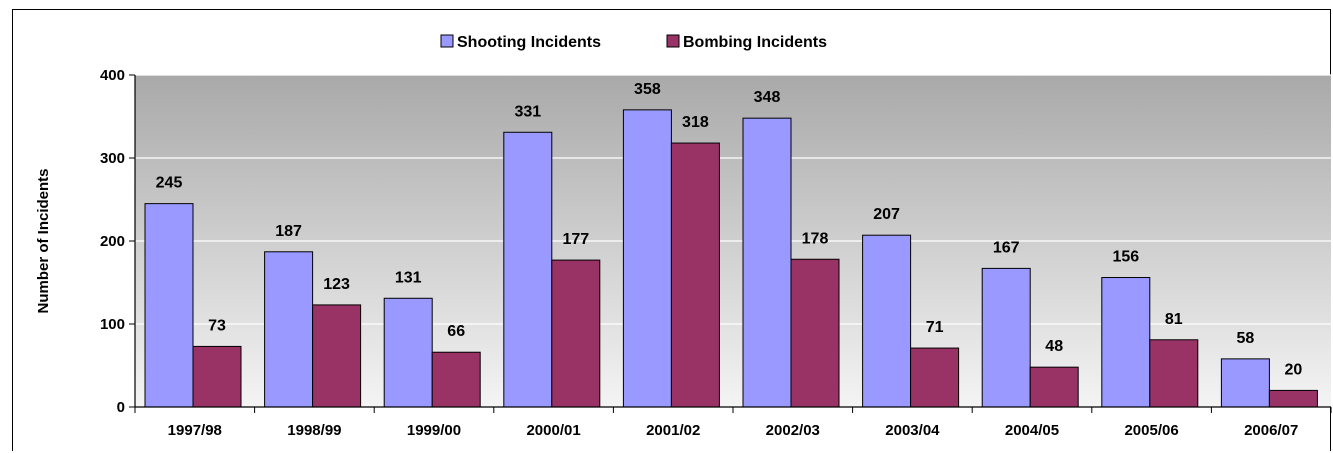 This screenshot has width=1333, height=453. I want to click on x-tick-label: 2005/06, so click(1151, 430).